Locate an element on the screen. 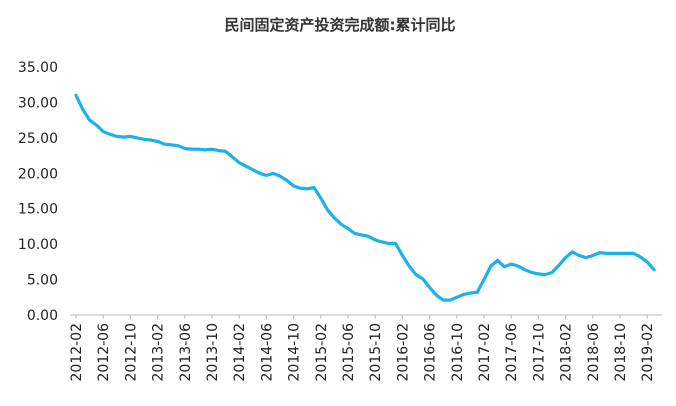  x-tick-label: 2012-02 is located at coordinates (77, 352).